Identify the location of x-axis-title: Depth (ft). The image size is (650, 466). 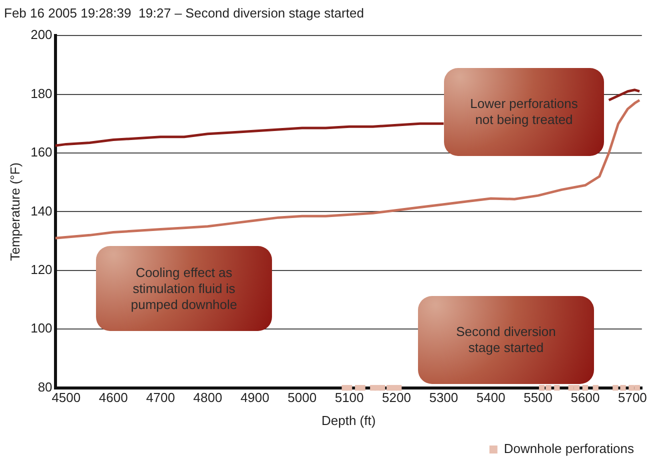
(348, 420).